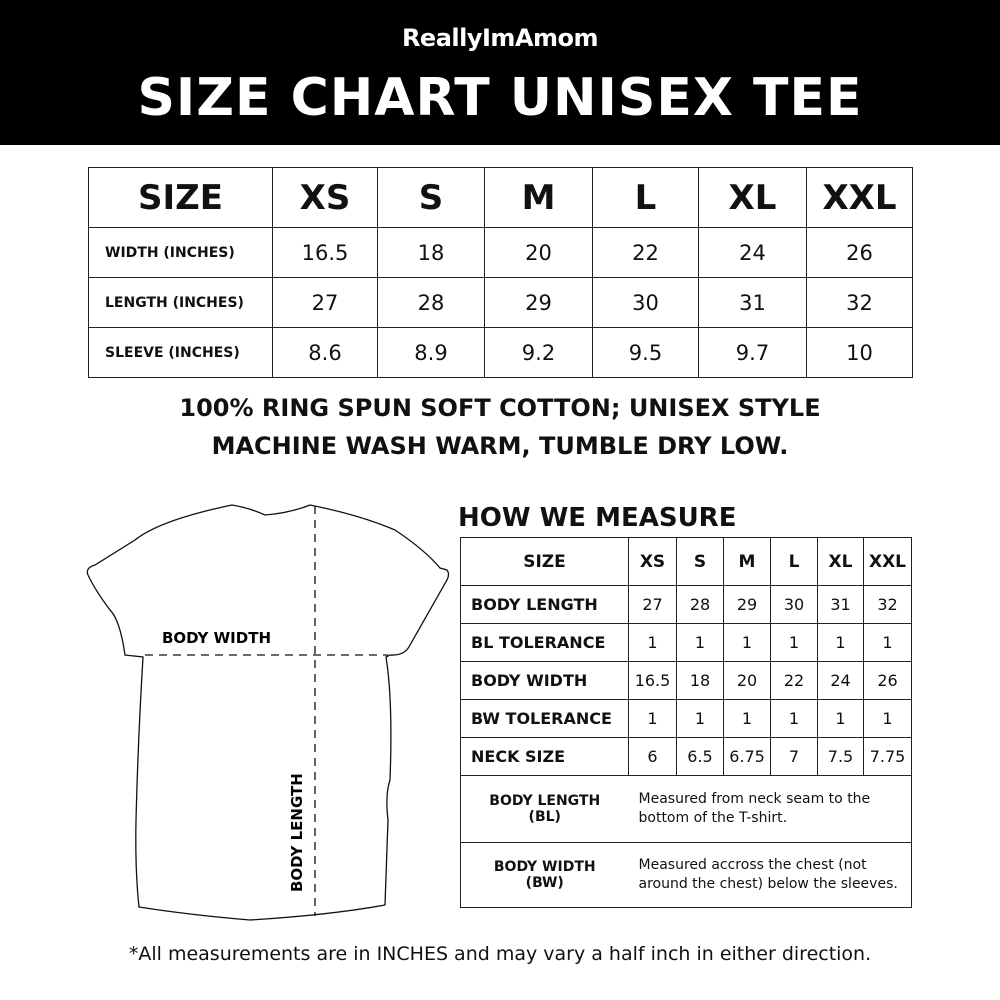  Describe the element at coordinates (544, 883) in the screenshot. I see `term-abbr: (BW)` at that location.